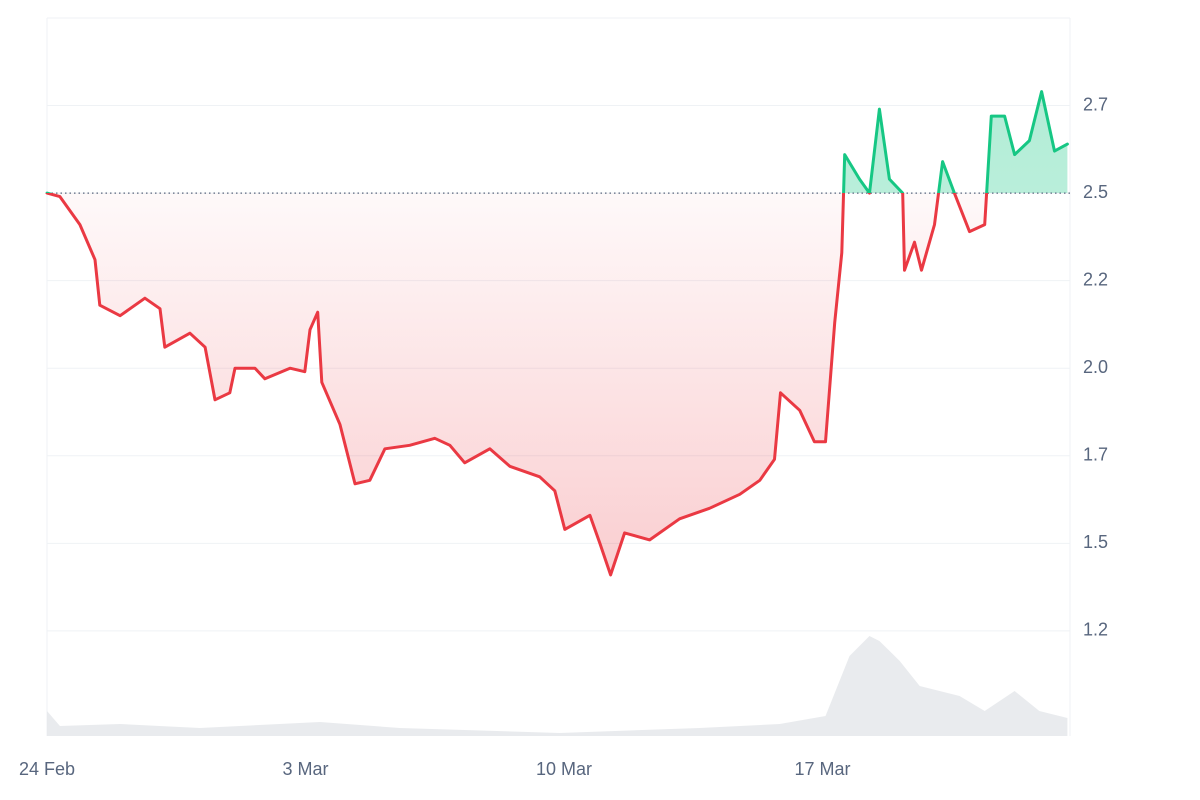 The height and width of the screenshot is (800, 1200). What do you see at coordinates (1095, 192) in the screenshot?
I see `y-tick-label: 2.5` at bounding box center [1095, 192].